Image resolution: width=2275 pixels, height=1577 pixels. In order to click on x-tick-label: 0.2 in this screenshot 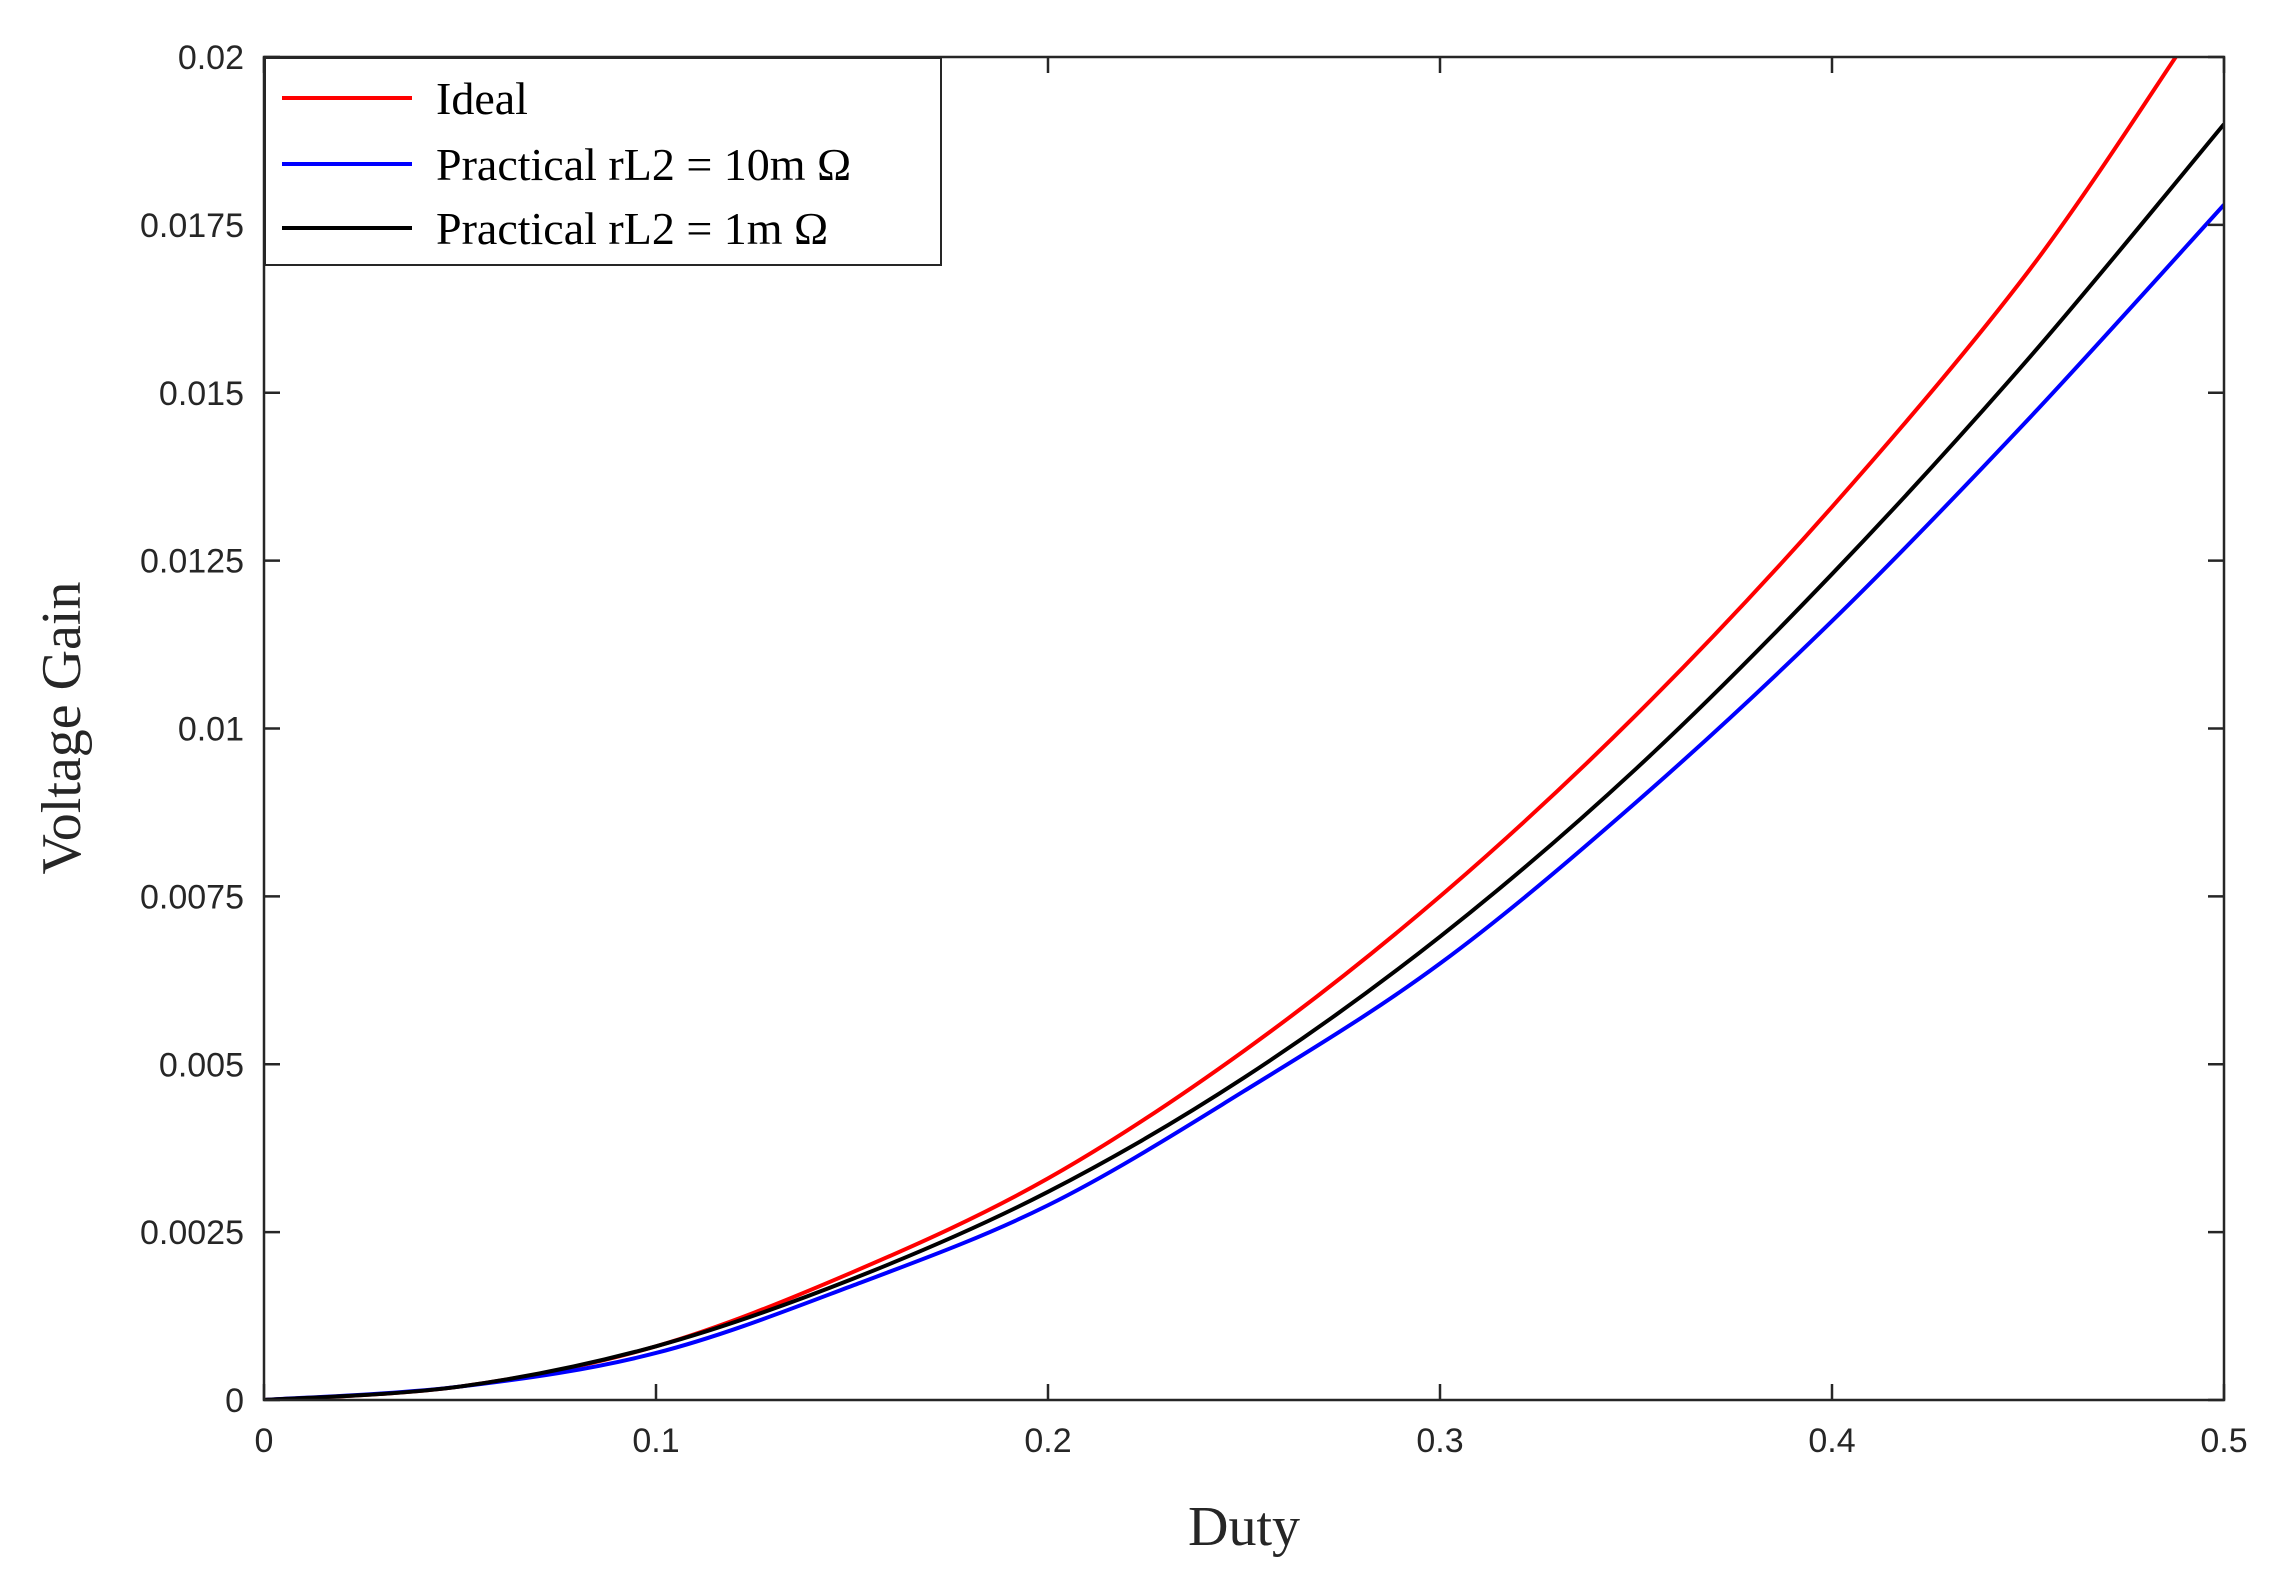, I will do `click(1047, 1441)`.